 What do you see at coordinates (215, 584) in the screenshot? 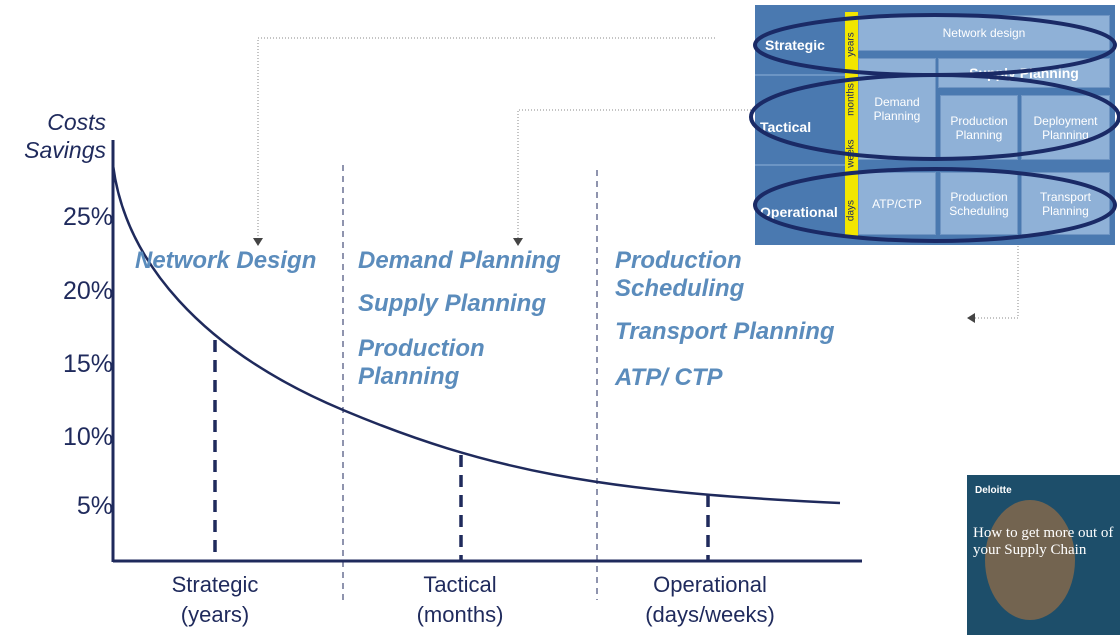
I see `phase-label: Strategic` at bounding box center [215, 584].